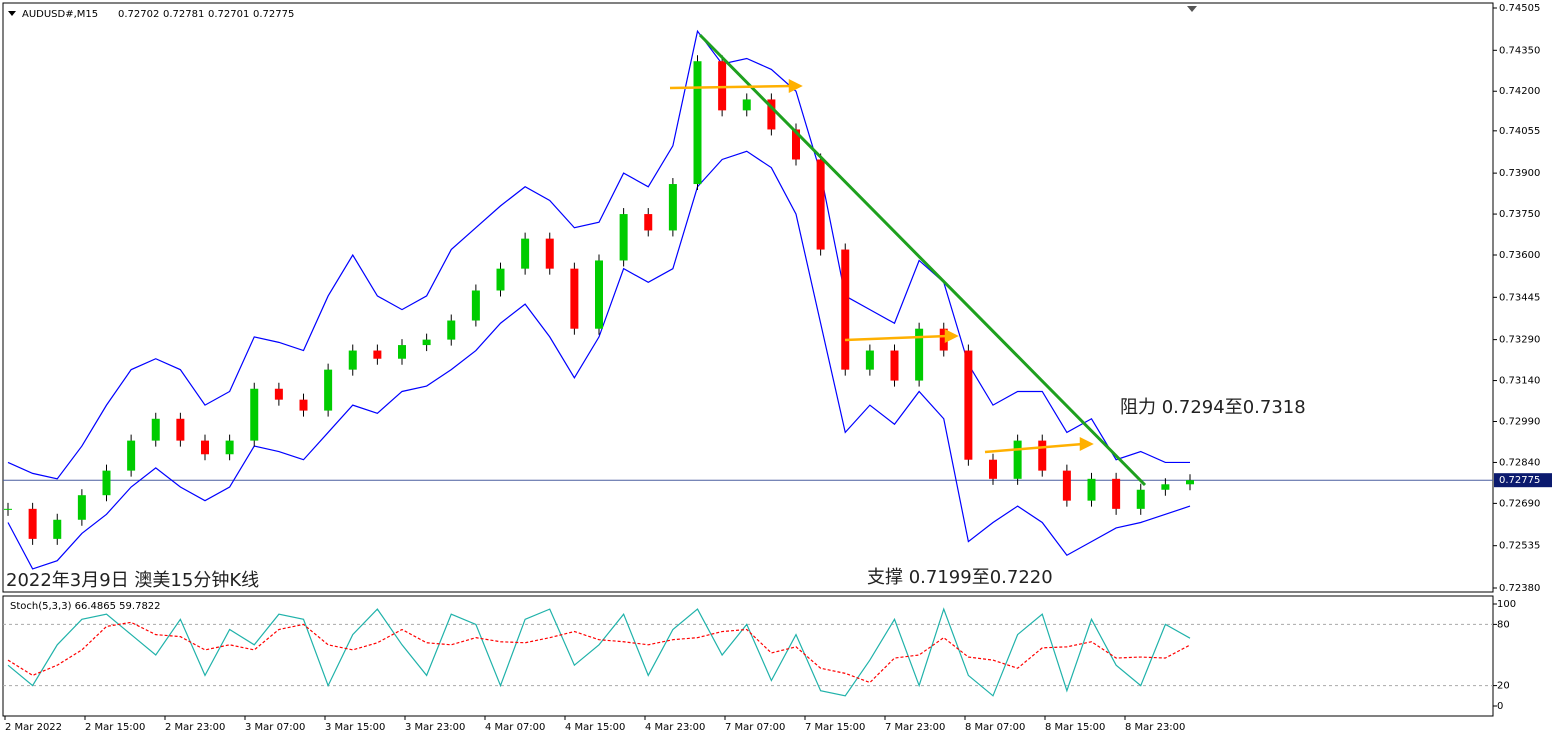 The height and width of the screenshot is (744, 1553). I want to click on ohlc-value: 0.72702, so click(138, 14).